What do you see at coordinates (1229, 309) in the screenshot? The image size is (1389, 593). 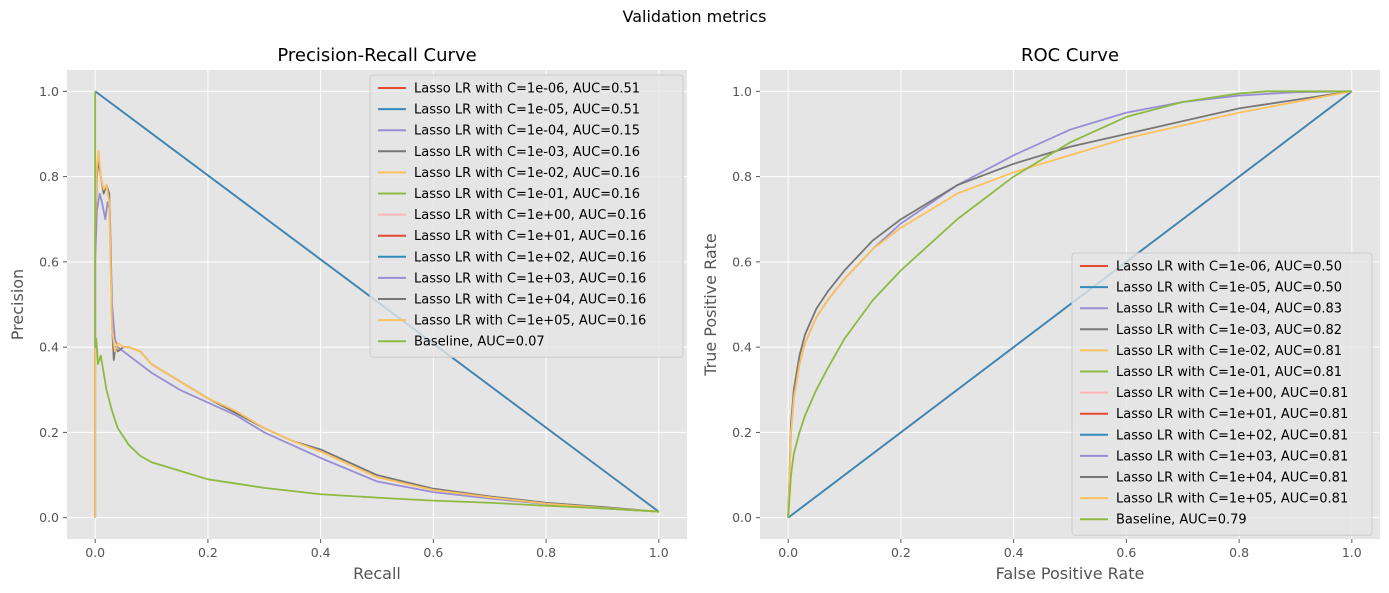 I see `legend-entry: Lasso LR with C=1e-04, AUC=0.83` at bounding box center [1229, 309].